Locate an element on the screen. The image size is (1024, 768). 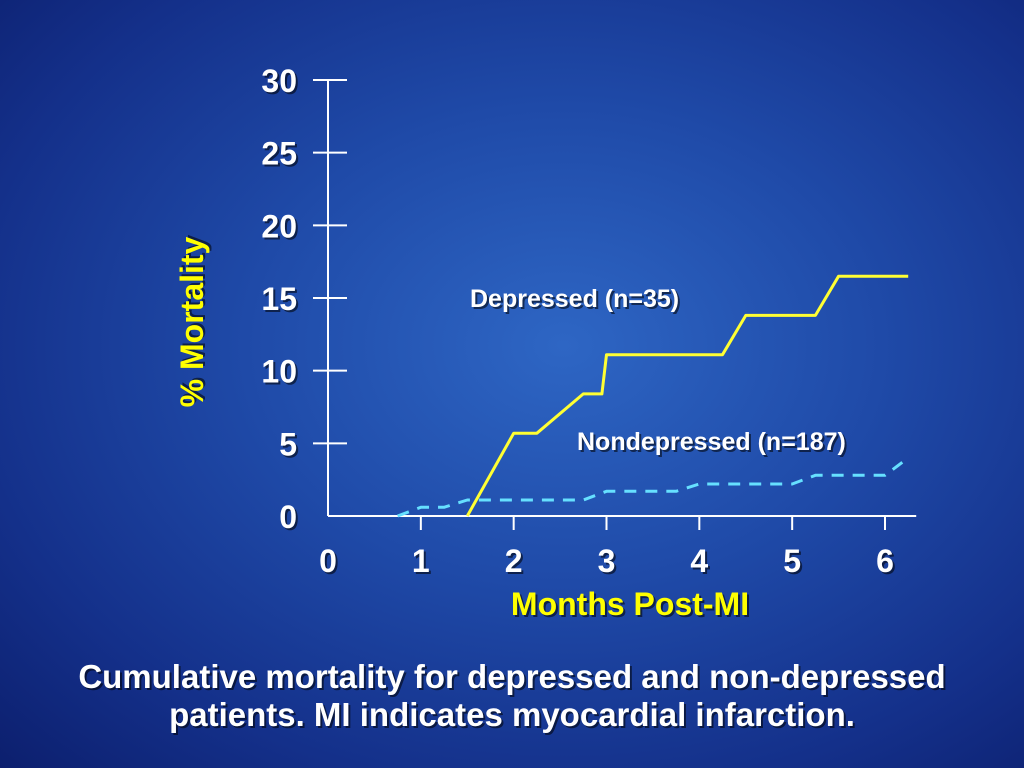
y-tick-label: 15 is located at coordinates (279, 299).